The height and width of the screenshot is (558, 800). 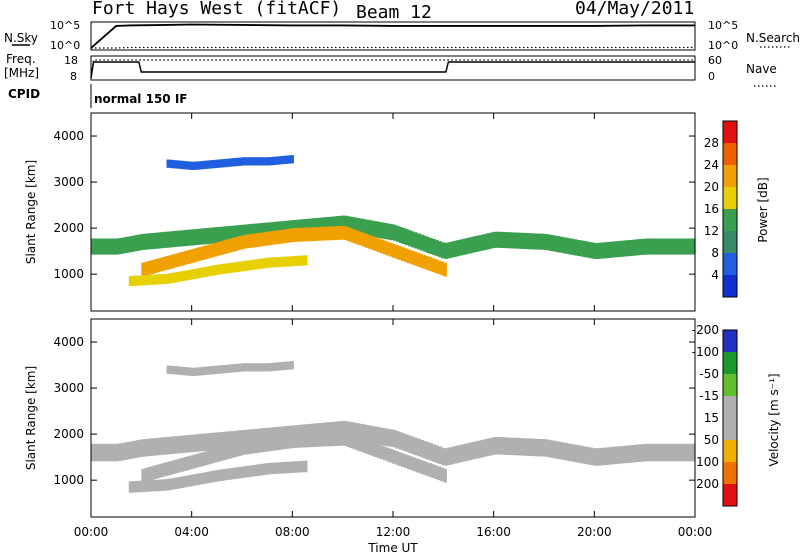 I want to click on power-ylabel: Slant Range [km], so click(x=31, y=212).